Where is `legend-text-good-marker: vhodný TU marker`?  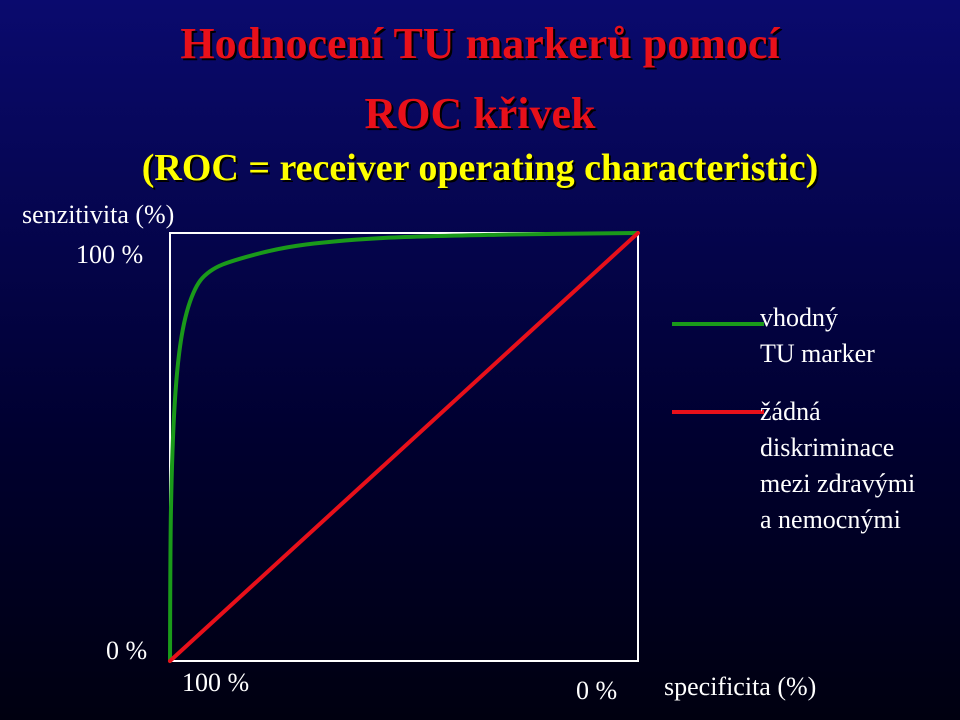
legend-text-good-marker: vhodný TU marker is located at coordinates (855, 336).